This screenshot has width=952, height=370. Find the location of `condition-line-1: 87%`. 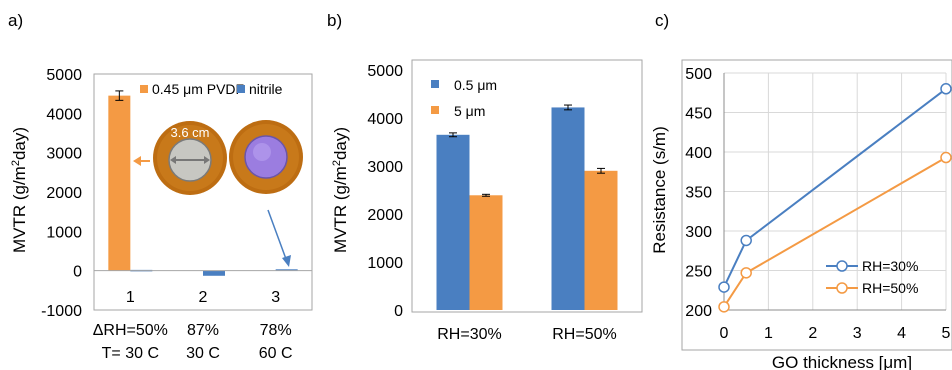

condition-line-1: 87% is located at coordinates (203, 330).